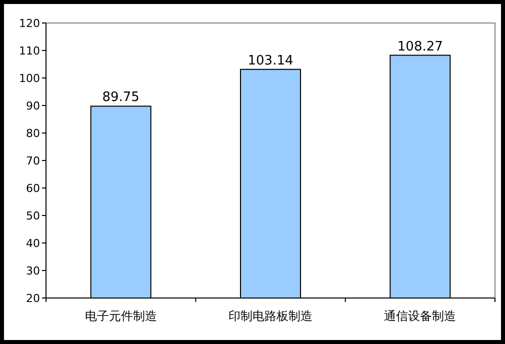 The width and height of the screenshot is (505, 344). What do you see at coordinates (33, 216) in the screenshot?
I see `y-tick-label: 50` at bounding box center [33, 216].